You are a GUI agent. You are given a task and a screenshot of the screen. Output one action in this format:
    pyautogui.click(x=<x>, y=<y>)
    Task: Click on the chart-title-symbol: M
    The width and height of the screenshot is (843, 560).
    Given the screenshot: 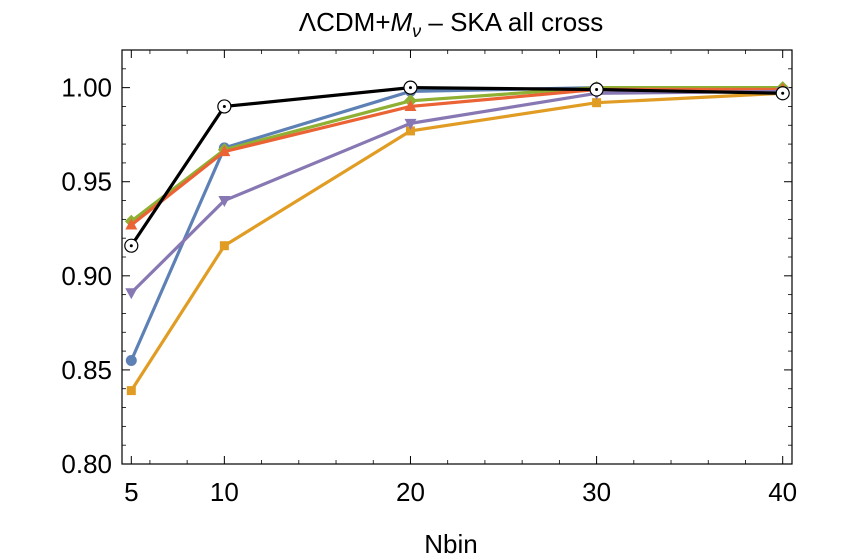 What is the action you would take?
    pyautogui.click(x=402, y=22)
    